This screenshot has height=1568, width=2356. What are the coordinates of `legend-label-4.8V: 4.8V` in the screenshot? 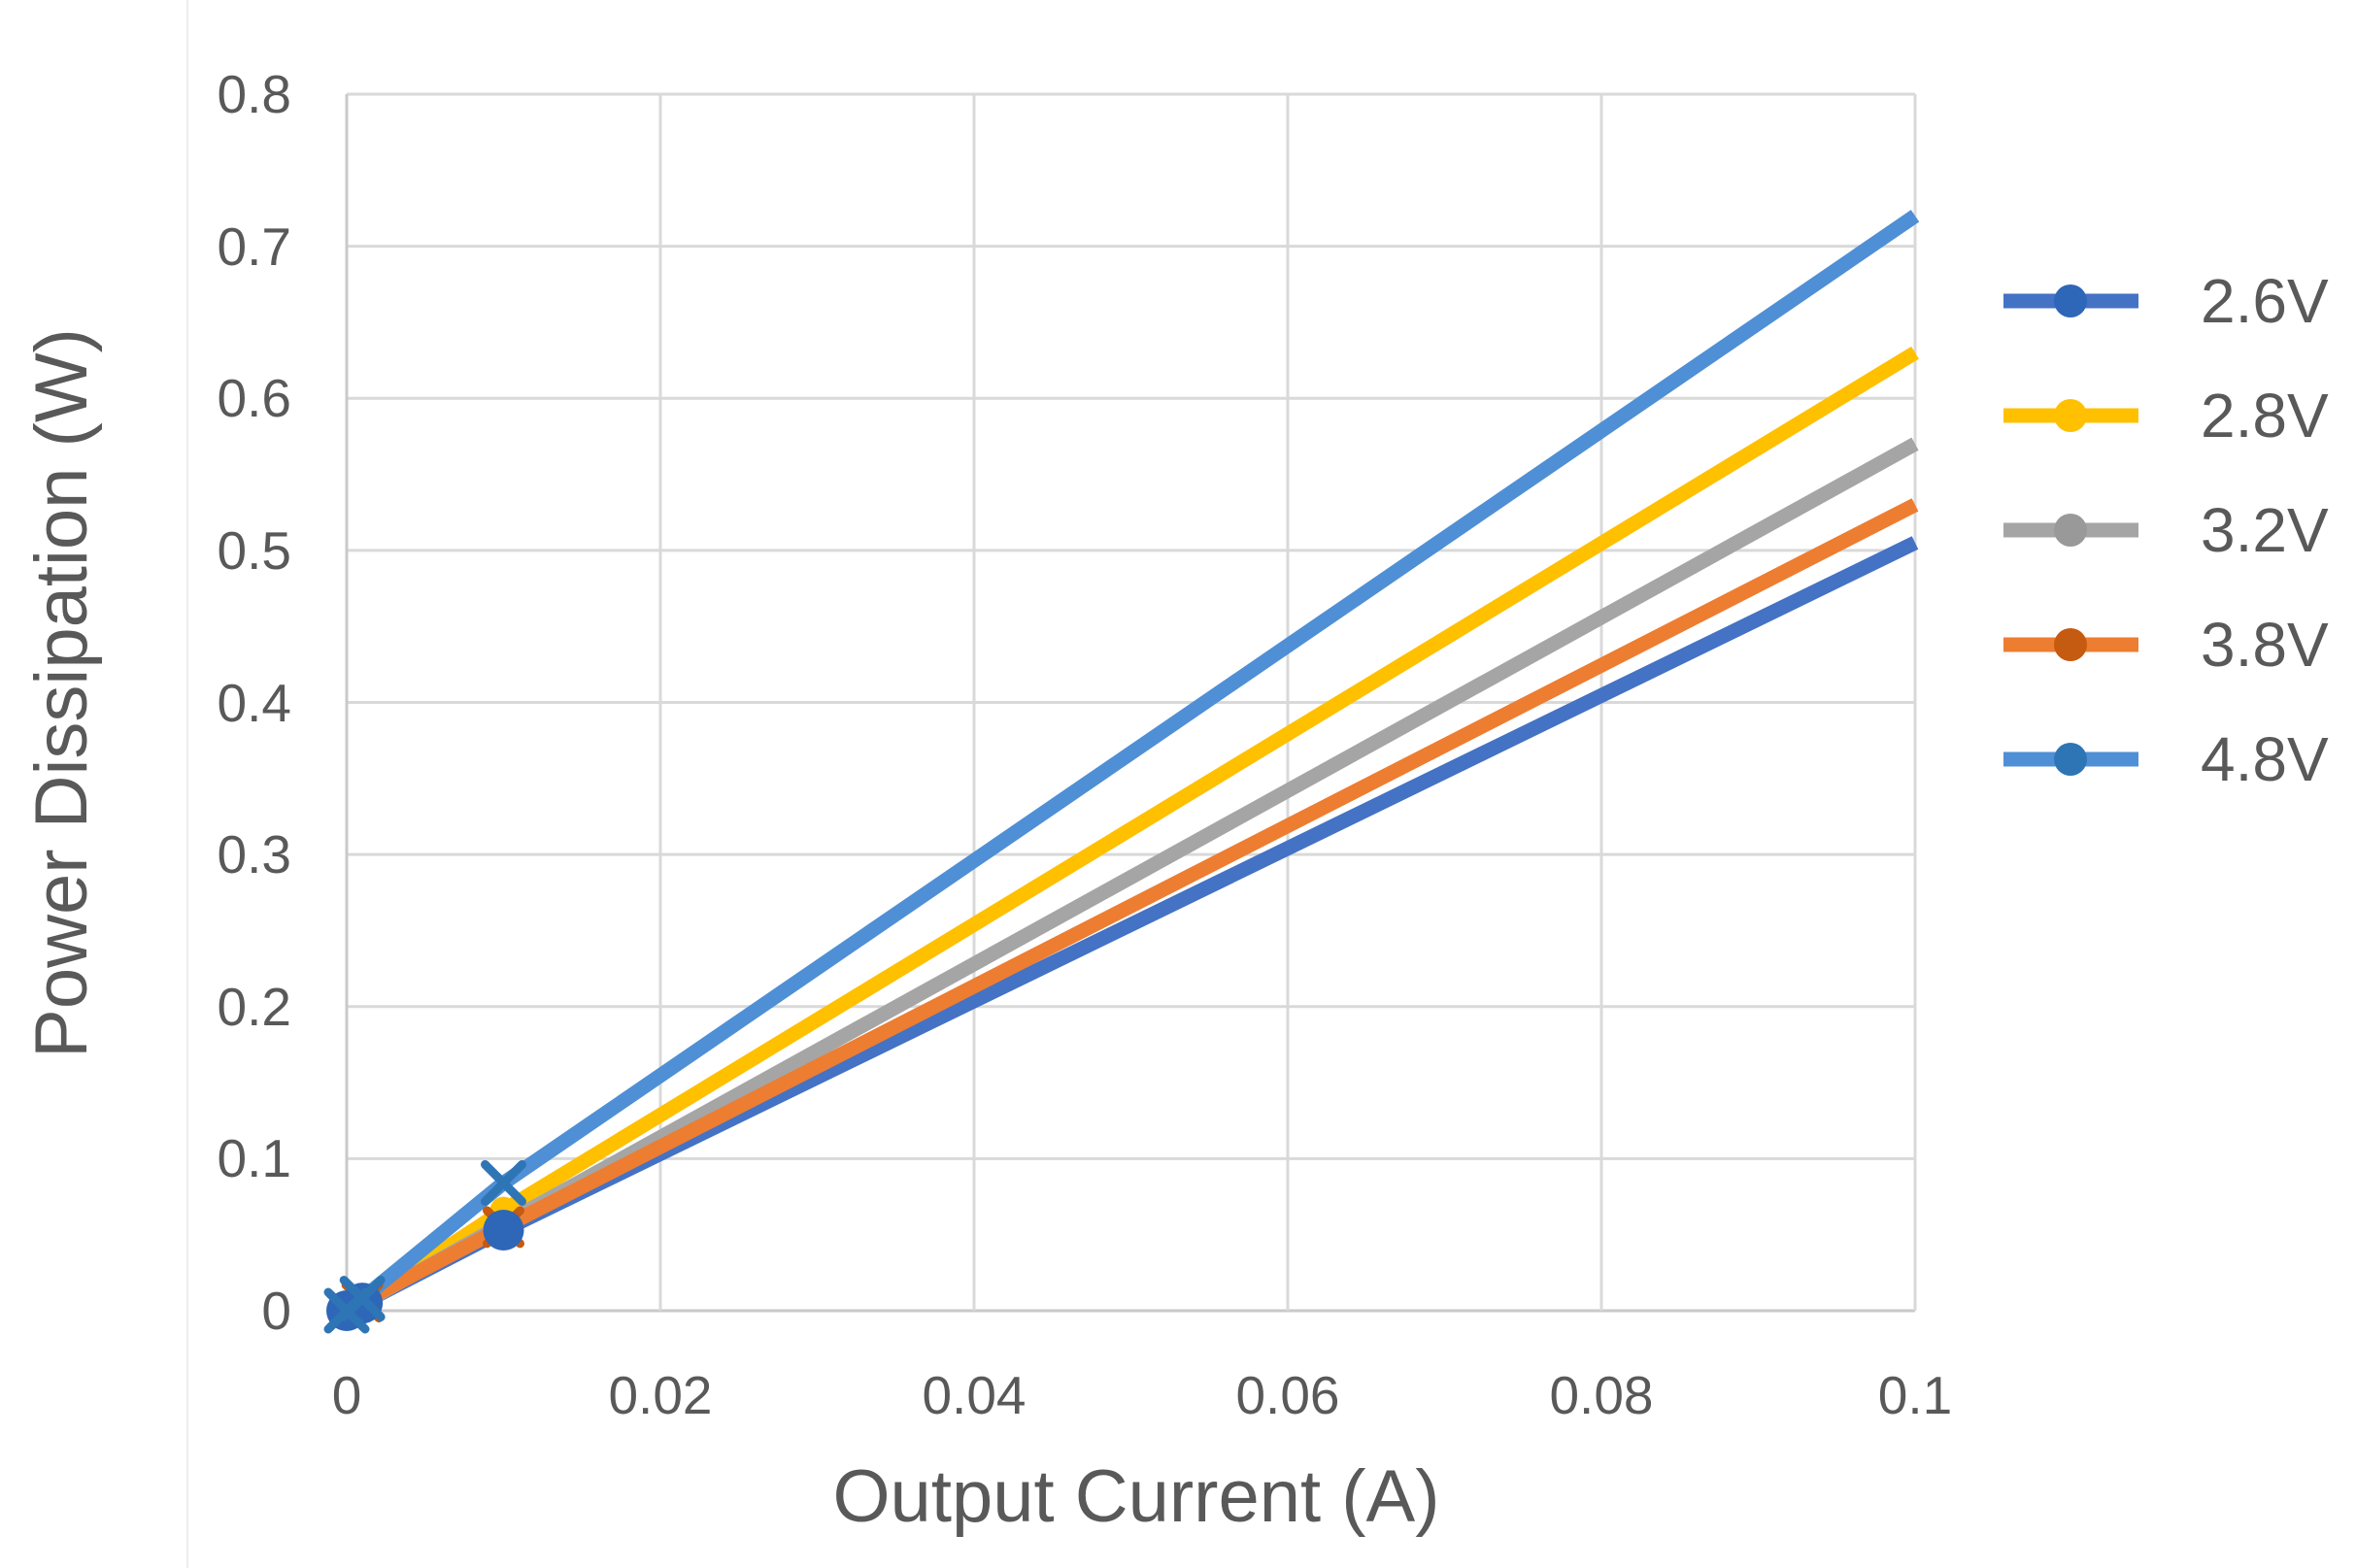 It's located at (2265, 759).